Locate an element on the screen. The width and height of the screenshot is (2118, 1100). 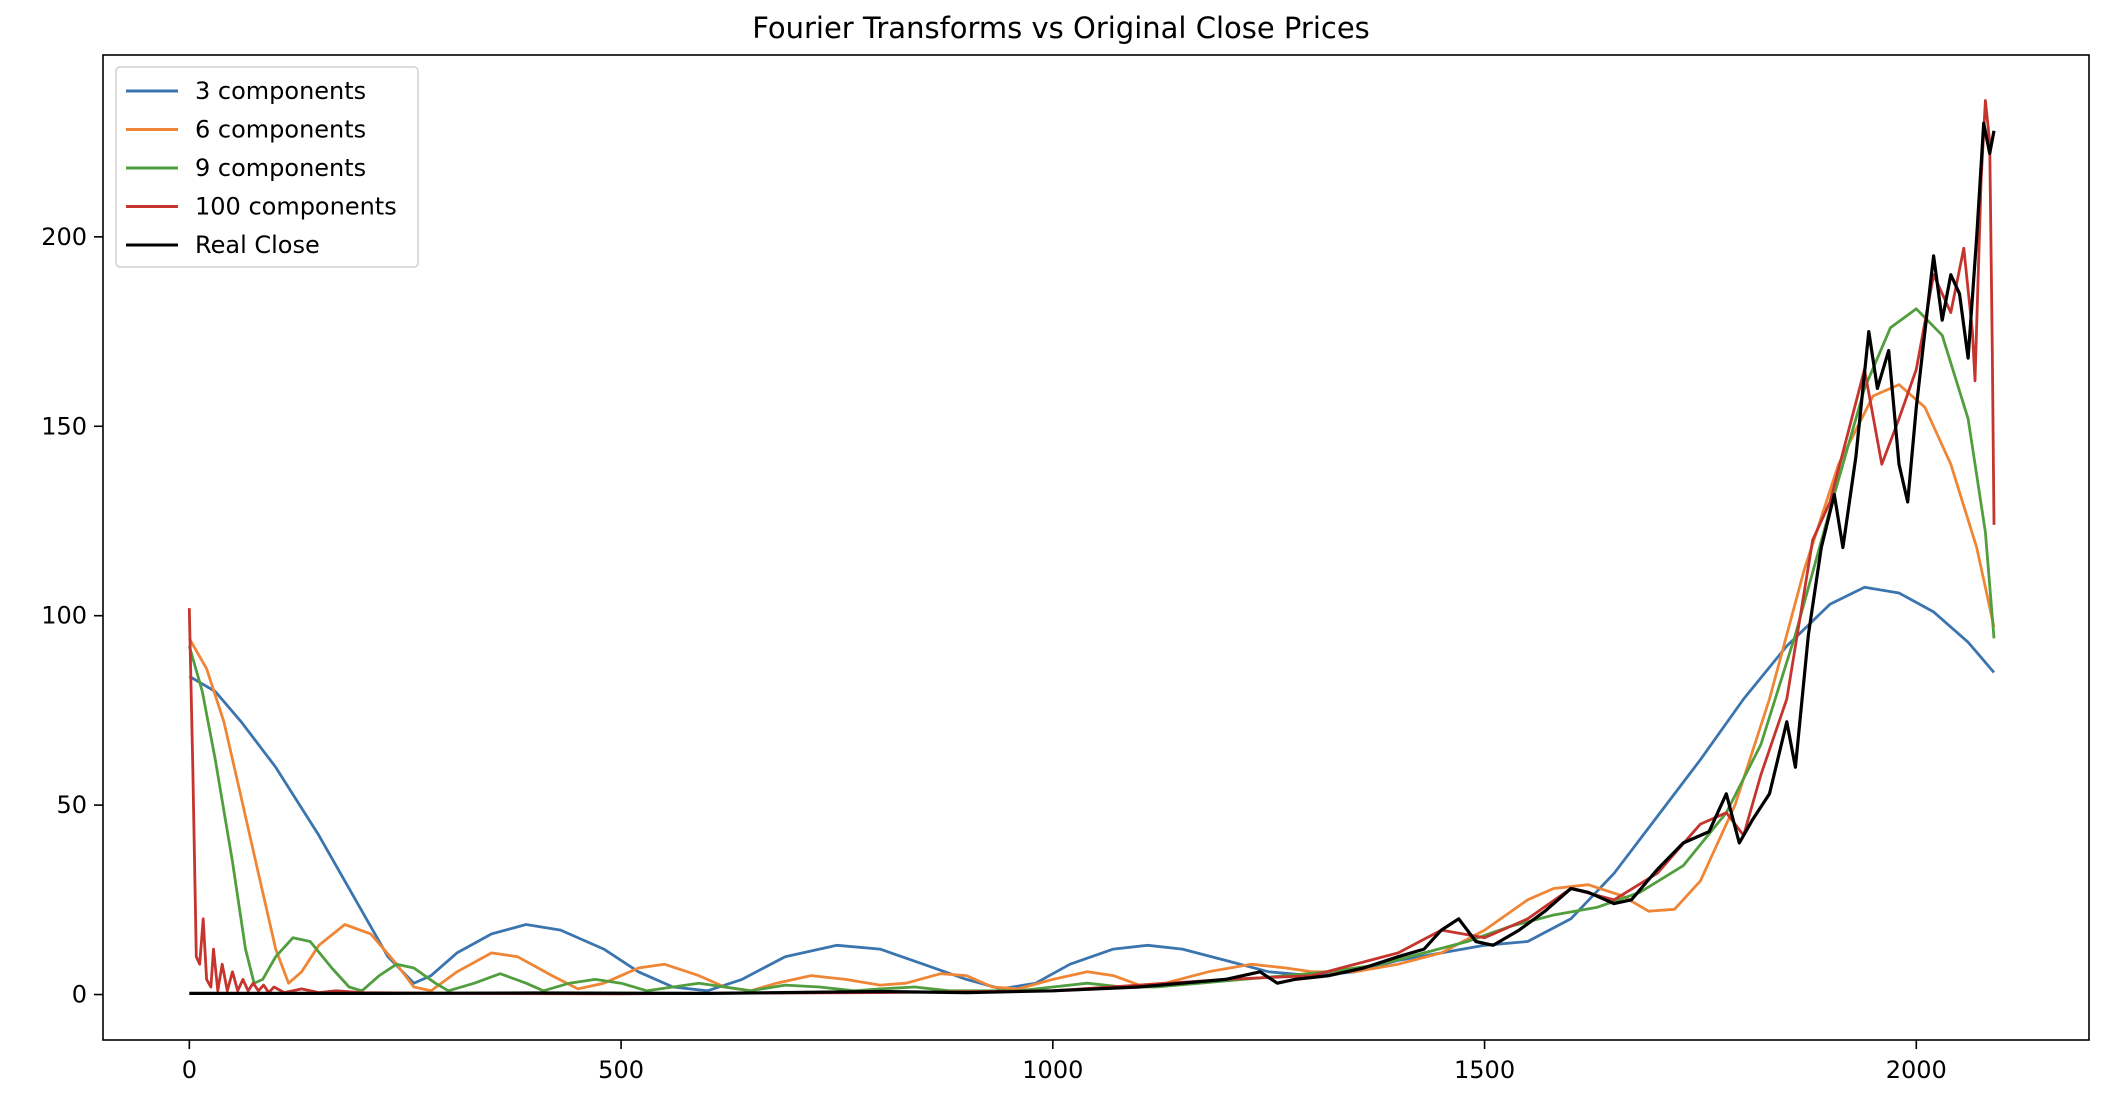
legend-box is located at coordinates (267, 167).